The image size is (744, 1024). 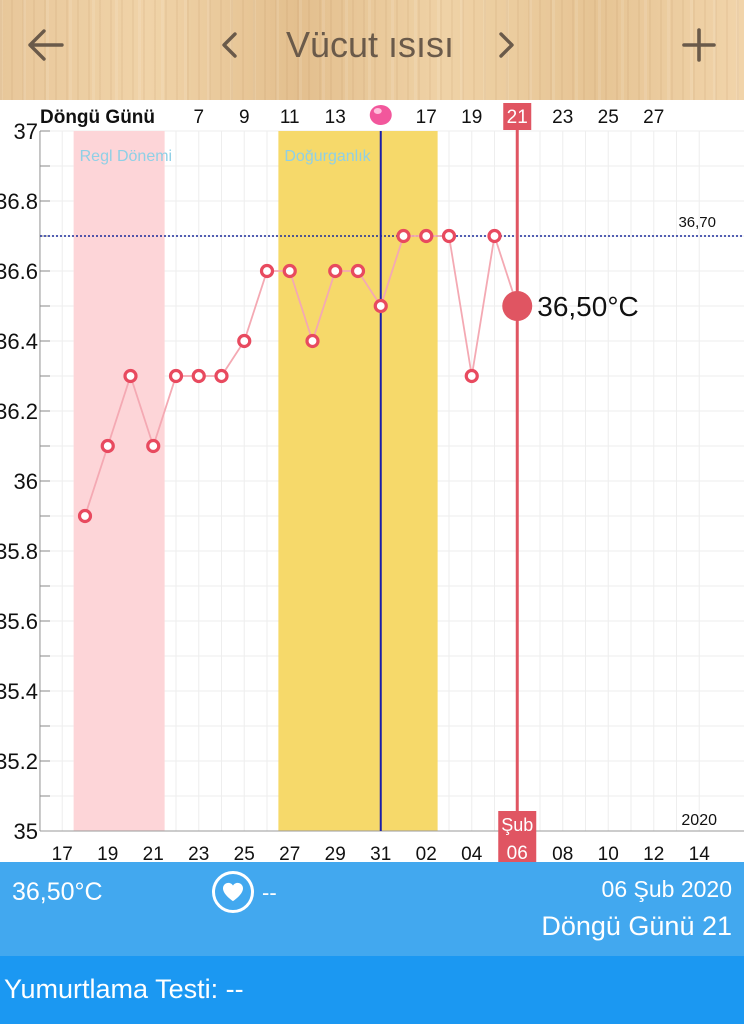 What do you see at coordinates (608, 853) in the screenshot?
I see `date-tick-label: 10` at bounding box center [608, 853].